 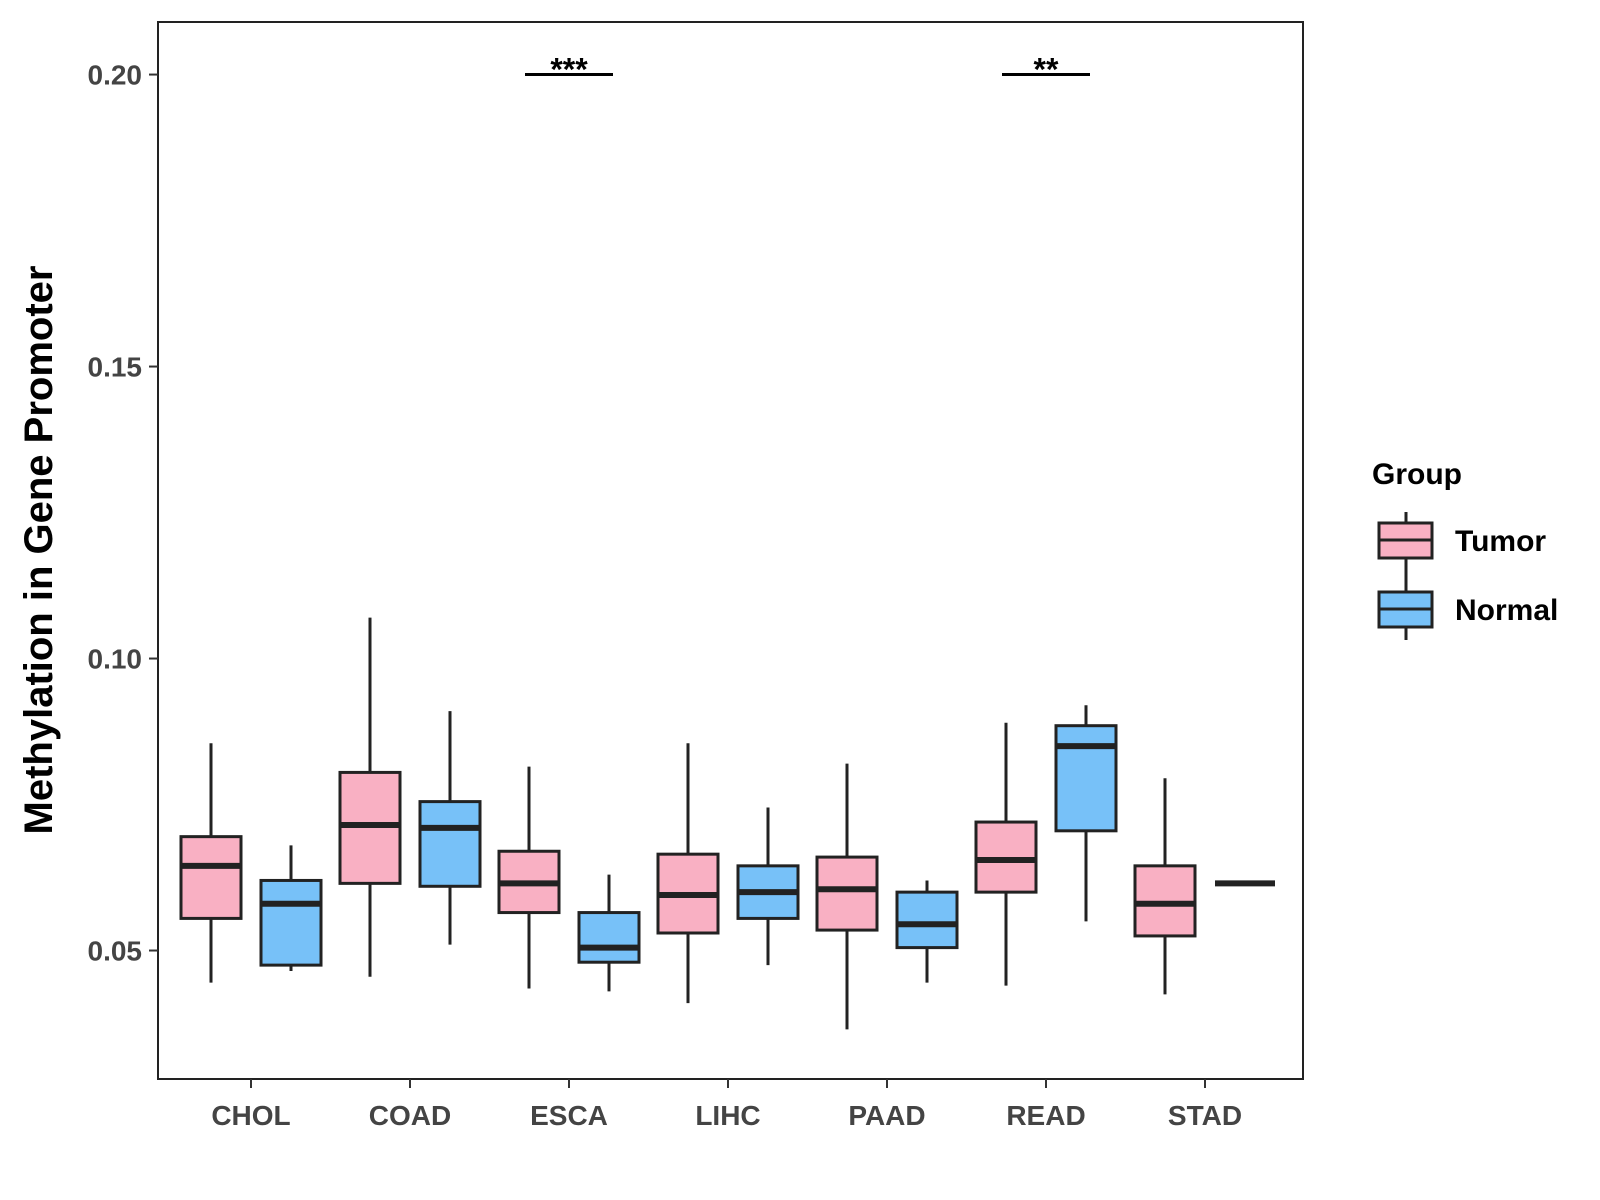 I want to click on box-tumor-paad, so click(x=847, y=896).